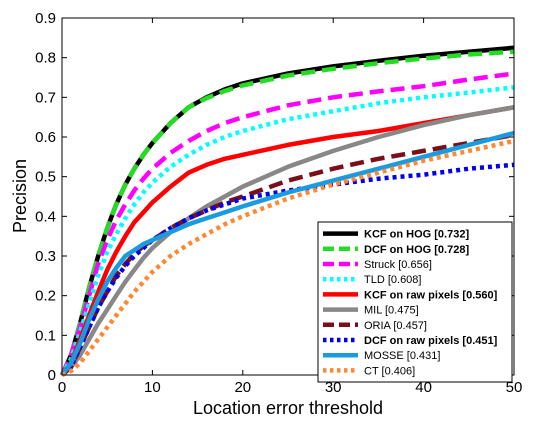 The image size is (542, 426). Describe the element at coordinates (45, 335) in the screenshot. I see `y-tick-label: 0.1` at that location.